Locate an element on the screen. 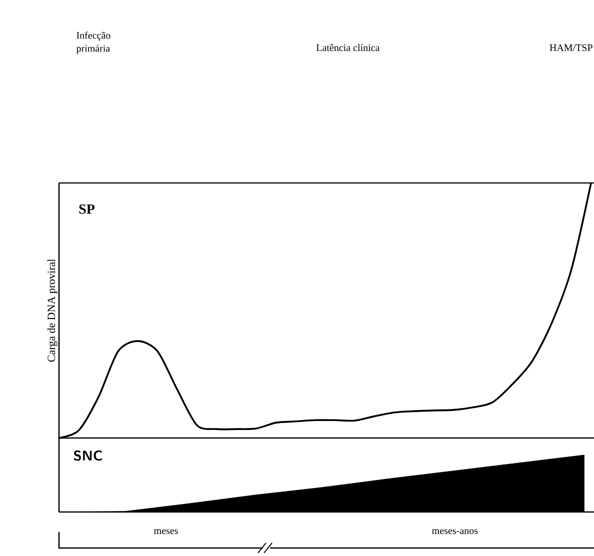 The height and width of the screenshot is (556, 594). text: meses is located at coordinates (166, 531).